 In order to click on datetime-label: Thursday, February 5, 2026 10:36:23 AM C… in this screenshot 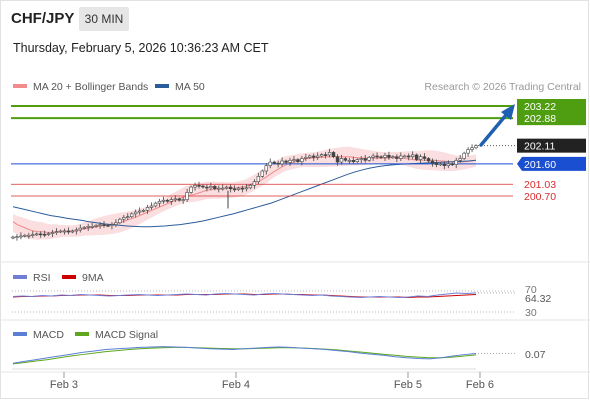, I will do `click(141, 48)`.